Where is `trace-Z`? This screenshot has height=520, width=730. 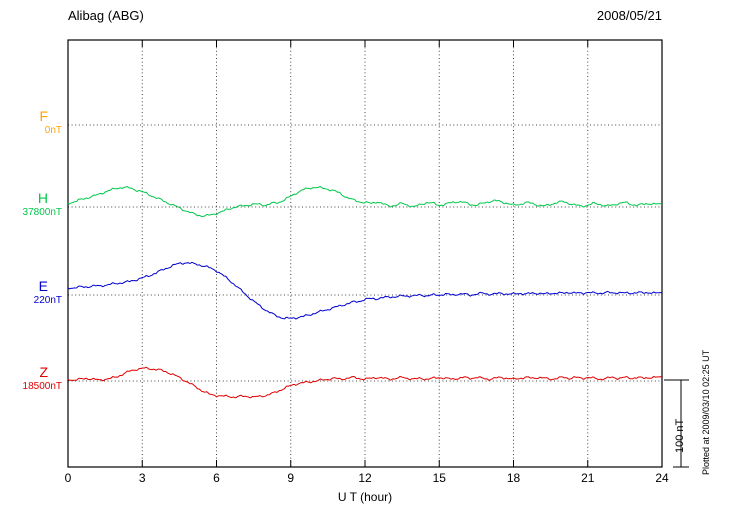
trace-Z is located at coordinates (365, 382).